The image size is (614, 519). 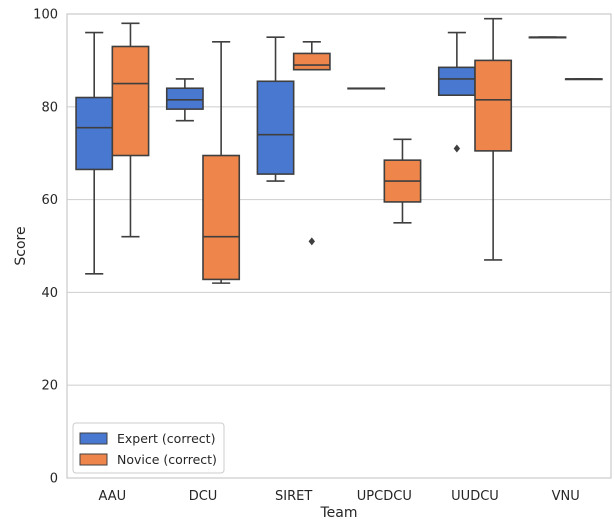 I want to click on legend-swatch-novice, so click(x=93, y=459).